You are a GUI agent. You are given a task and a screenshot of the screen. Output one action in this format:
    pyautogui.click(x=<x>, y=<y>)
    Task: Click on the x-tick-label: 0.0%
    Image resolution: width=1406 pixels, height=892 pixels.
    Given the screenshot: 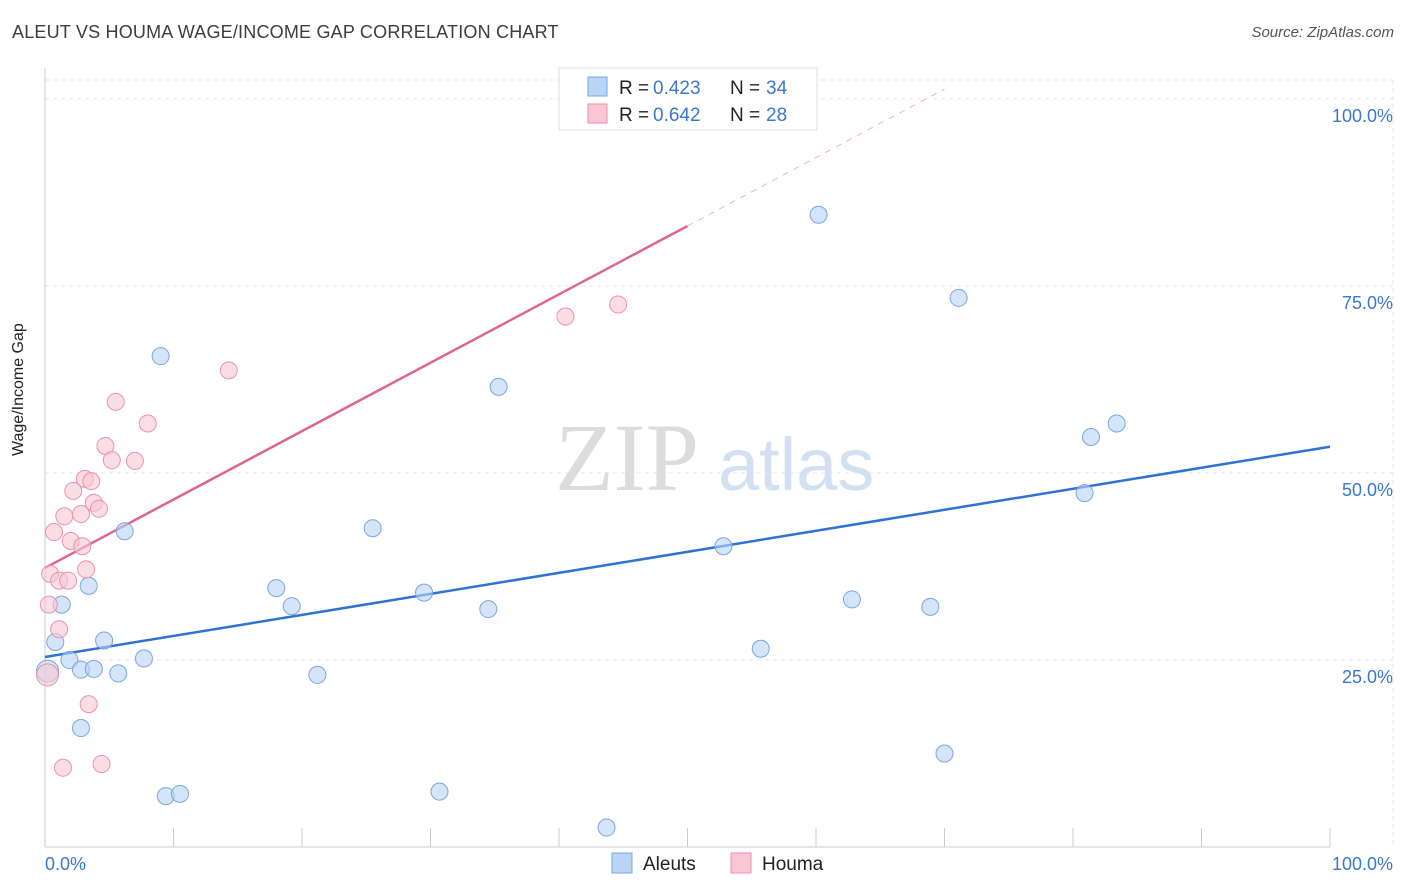 What is the action you would take?
    pyautogui.click(x=65, y=864)
    